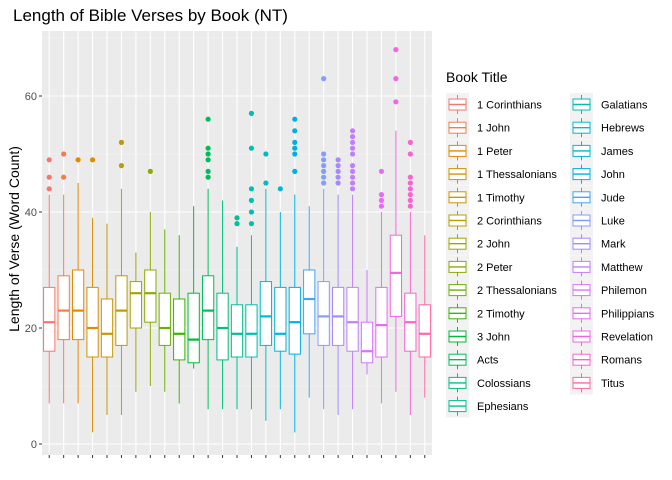 Image resolution: width=672 pixels, height=480 pixels. What do you see at coordinates (31, 97) in the screenshot?
I see `y-tick-label: 60` at bounding box center [31, 97].